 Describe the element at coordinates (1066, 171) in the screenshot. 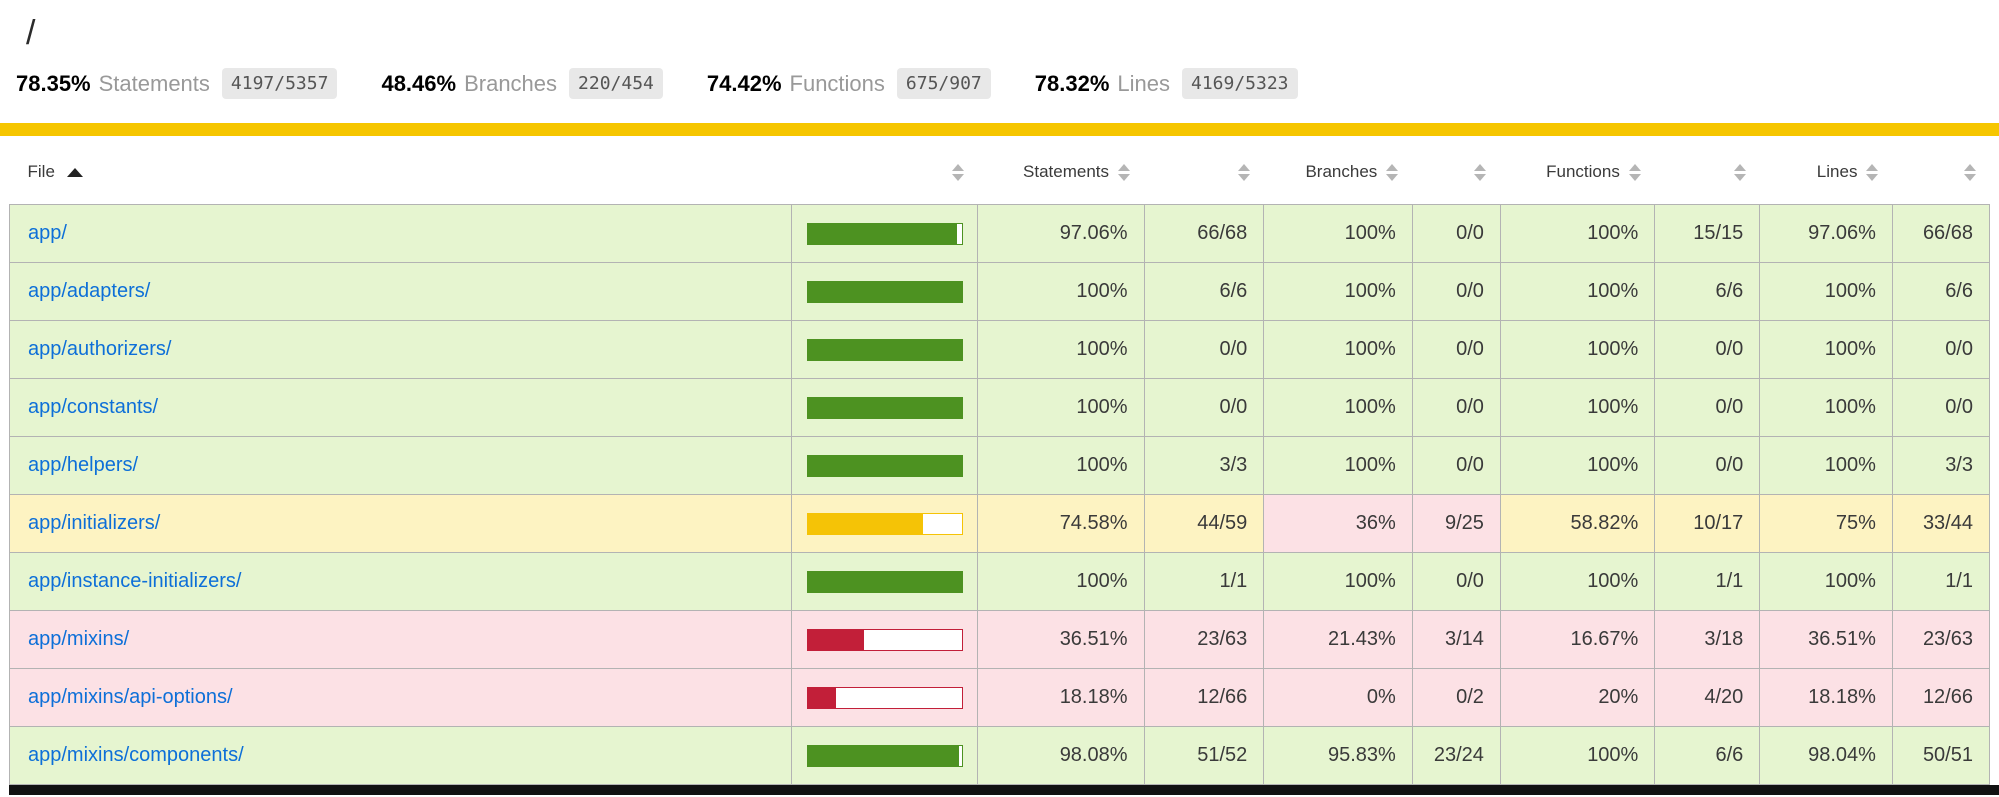

I see `column-header-label: Statements` at that location.